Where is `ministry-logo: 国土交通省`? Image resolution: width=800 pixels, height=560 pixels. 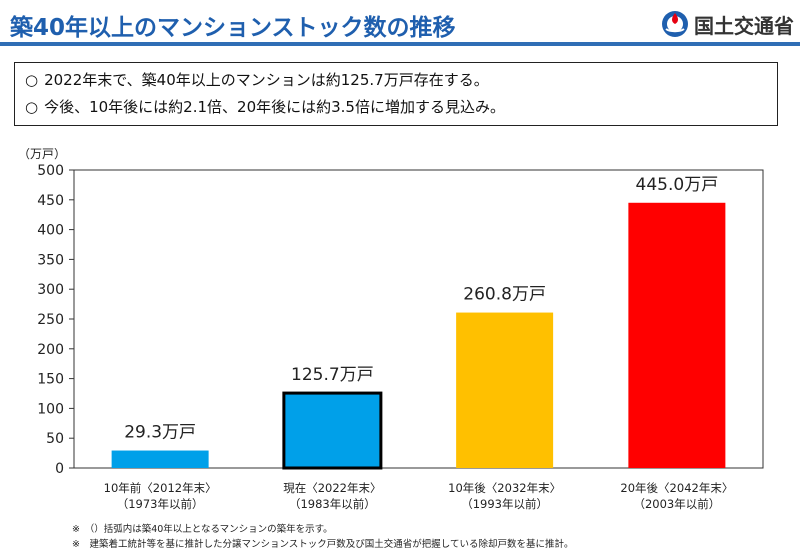
ministry-logo: 国土交通省 is located at coordinates (727, 24).